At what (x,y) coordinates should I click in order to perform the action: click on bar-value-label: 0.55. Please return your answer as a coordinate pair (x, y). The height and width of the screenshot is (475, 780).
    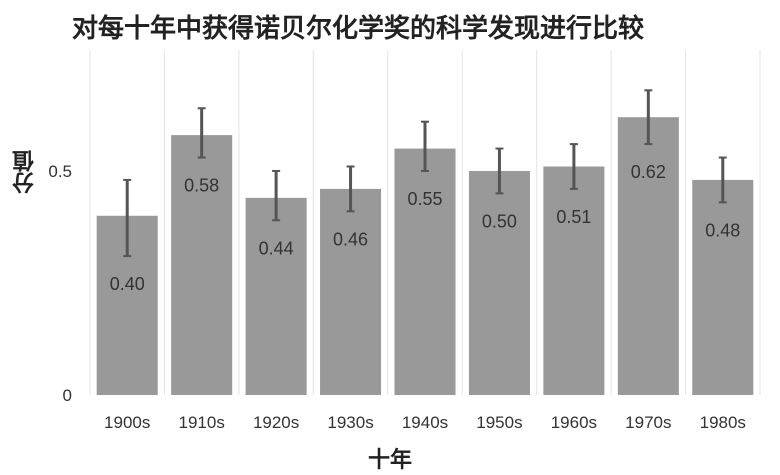
    Looking at the image, I should click on (424, 199).